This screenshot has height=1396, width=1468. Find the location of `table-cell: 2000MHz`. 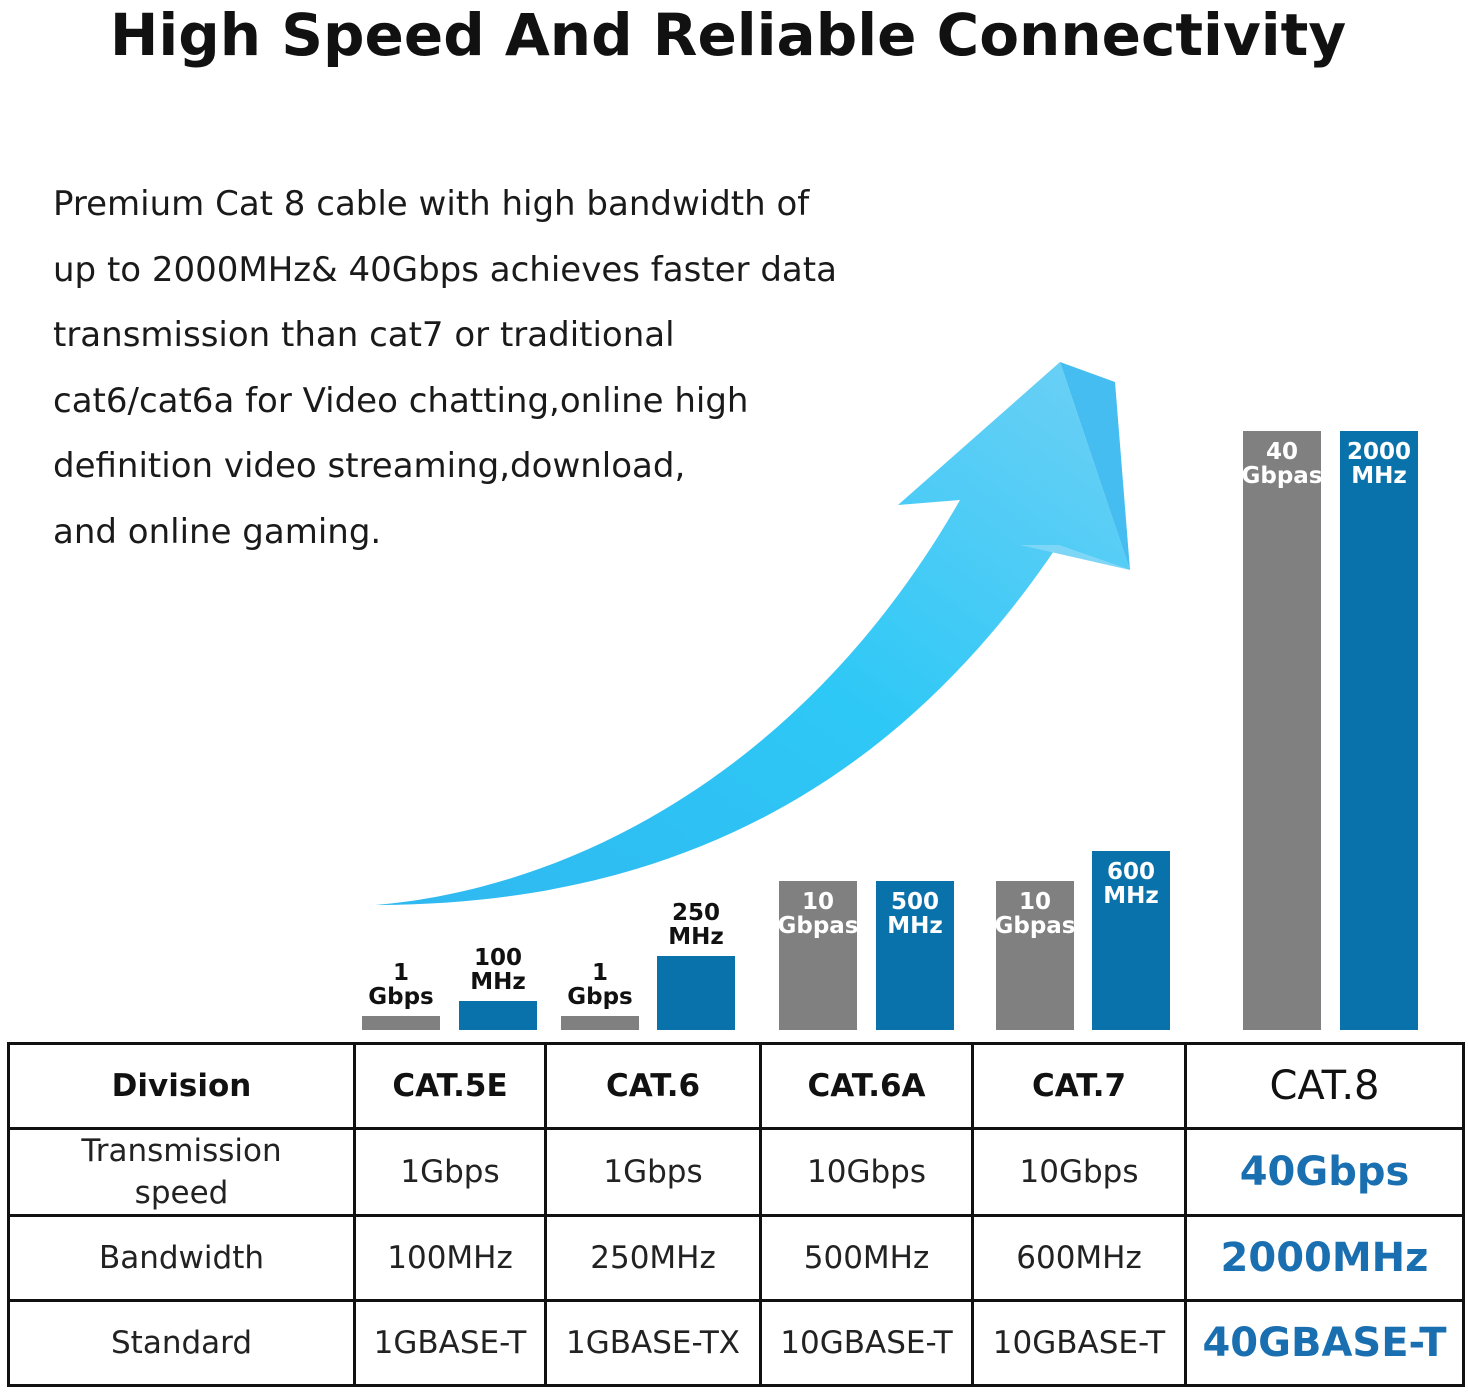

table-cell: 2000MHz is located at coordinates (1324, 1258).